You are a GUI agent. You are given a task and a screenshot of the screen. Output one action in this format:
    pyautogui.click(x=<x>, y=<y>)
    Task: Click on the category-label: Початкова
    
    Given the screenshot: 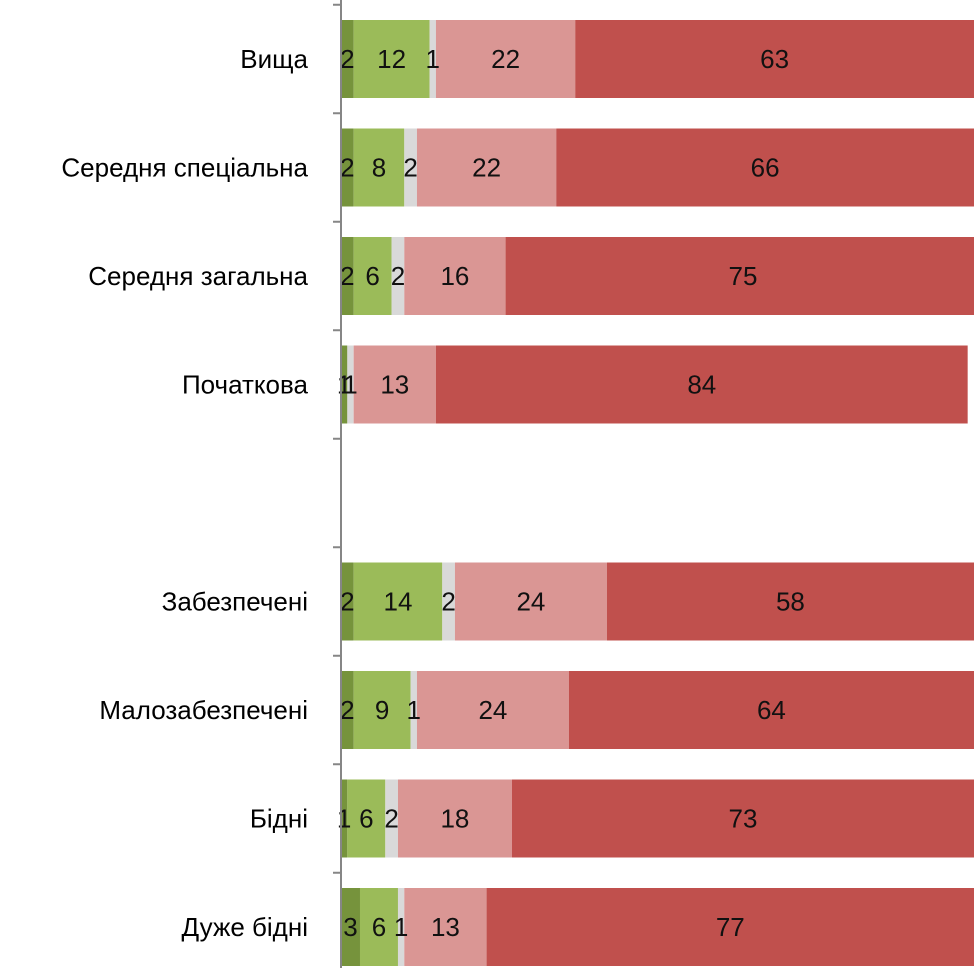 What is the action you would take?
    pyautogui.click(x=245, y=385)
    